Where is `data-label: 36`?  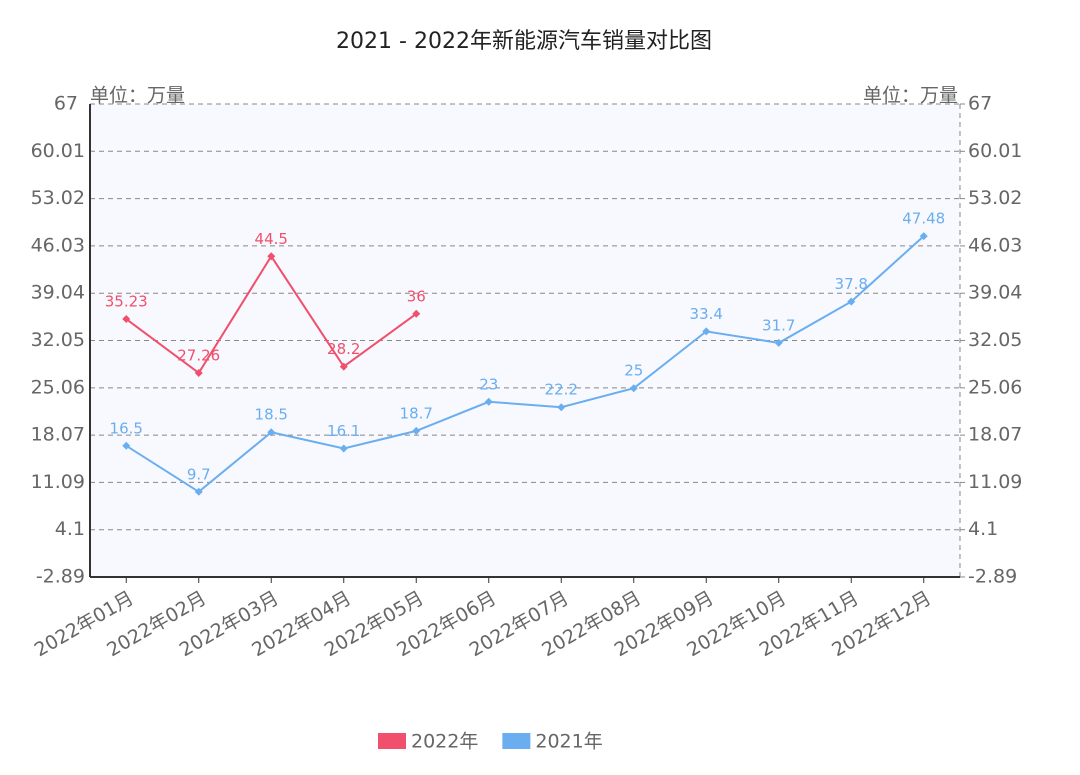
data-label: 36 is located at coordinates (416, 296).